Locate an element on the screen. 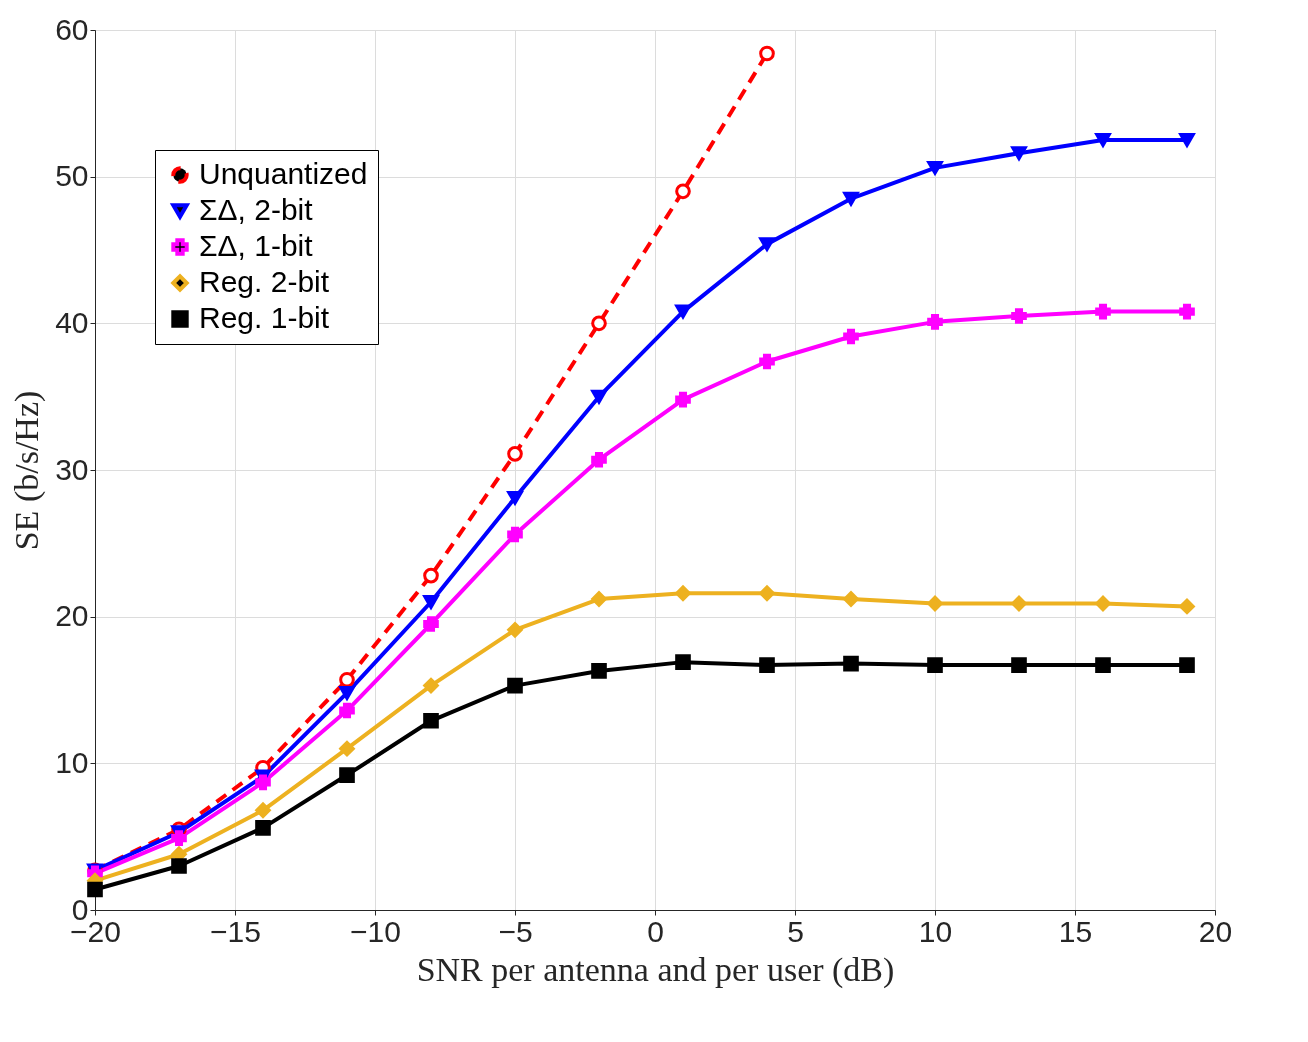 Image resolution: width=1308 pixels, height=1042 pixels. x-tick-label: 5 is located at coordinates (795, 931).